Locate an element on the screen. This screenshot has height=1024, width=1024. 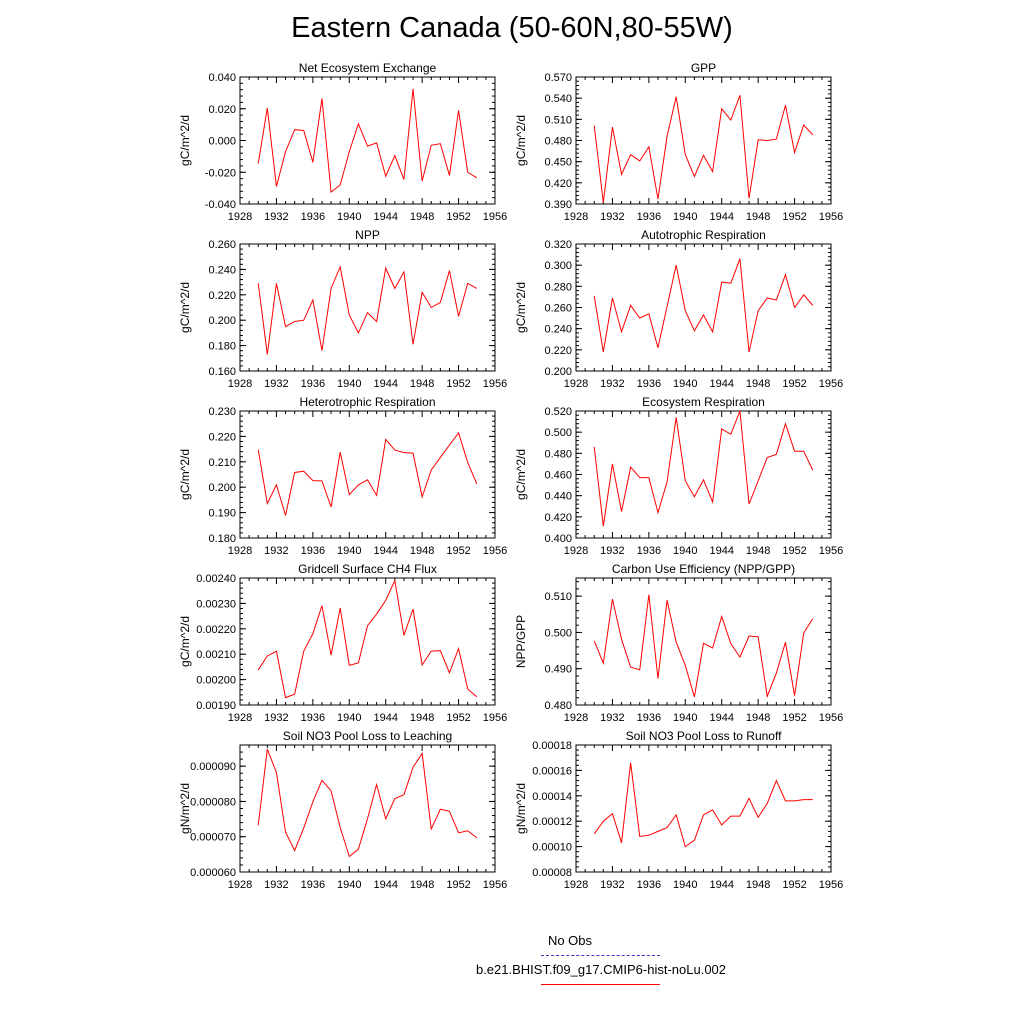
y-tick-label: 0.00012 is located at coordinates (552, 822).